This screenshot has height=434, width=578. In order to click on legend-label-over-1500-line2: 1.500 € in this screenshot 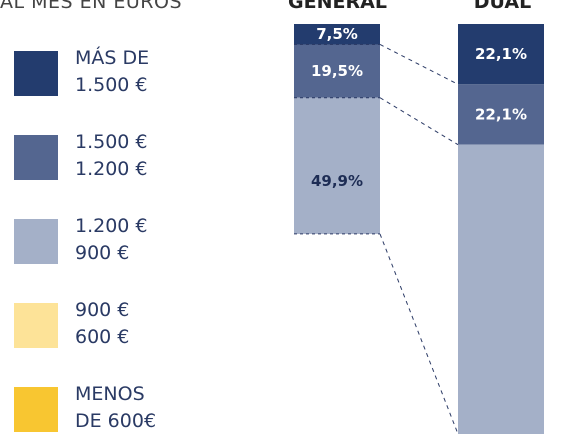, I will do `click(111, 85)`.